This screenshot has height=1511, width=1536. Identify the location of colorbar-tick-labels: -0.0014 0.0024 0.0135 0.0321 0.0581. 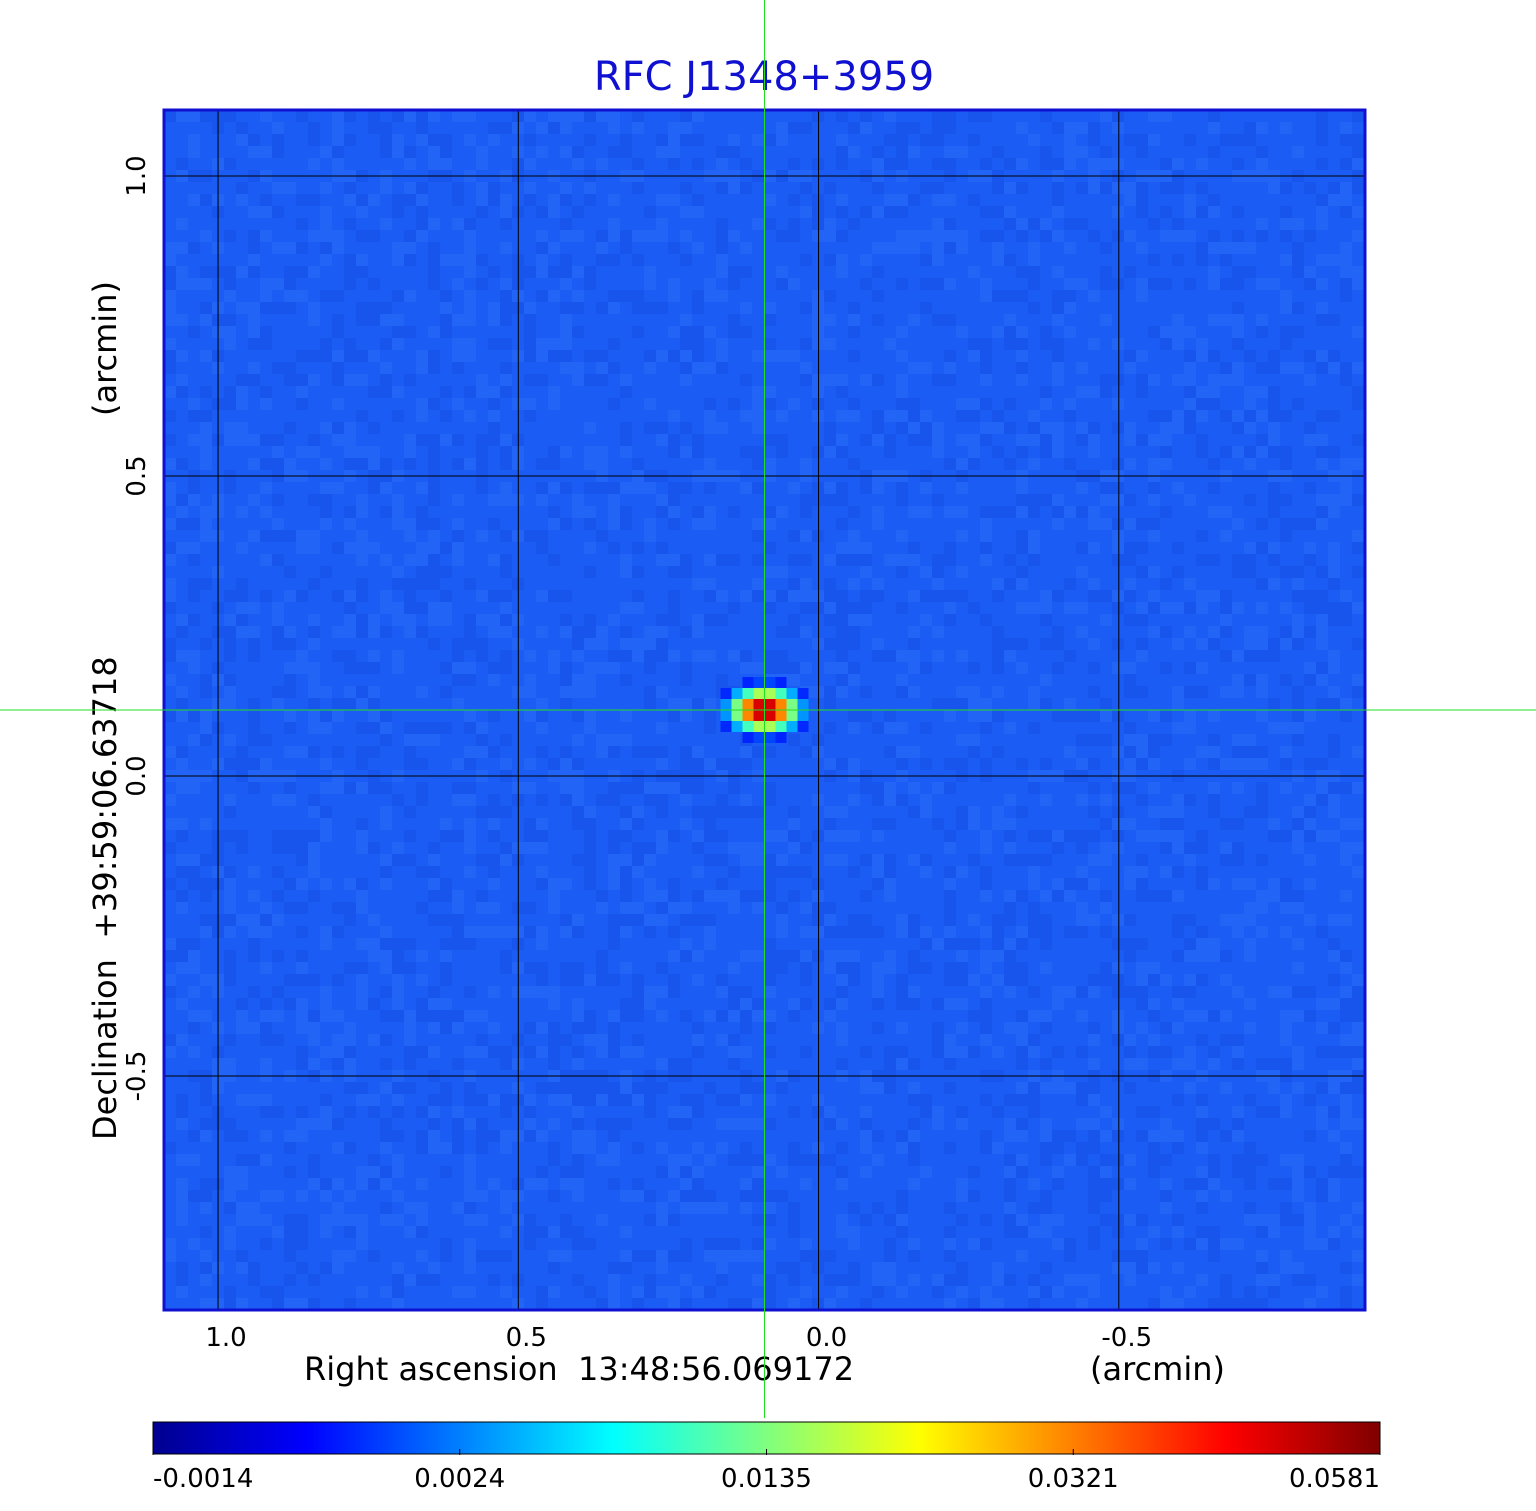
(766, 1471).